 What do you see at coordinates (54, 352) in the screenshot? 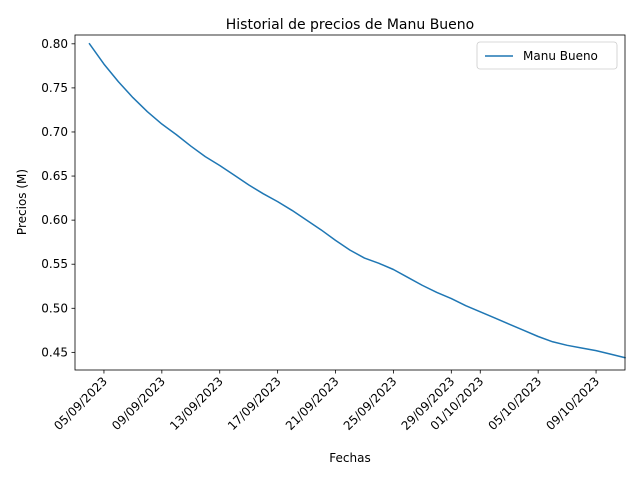
I see `y-tick-label: 0.45` at bounding box center [54, 352].